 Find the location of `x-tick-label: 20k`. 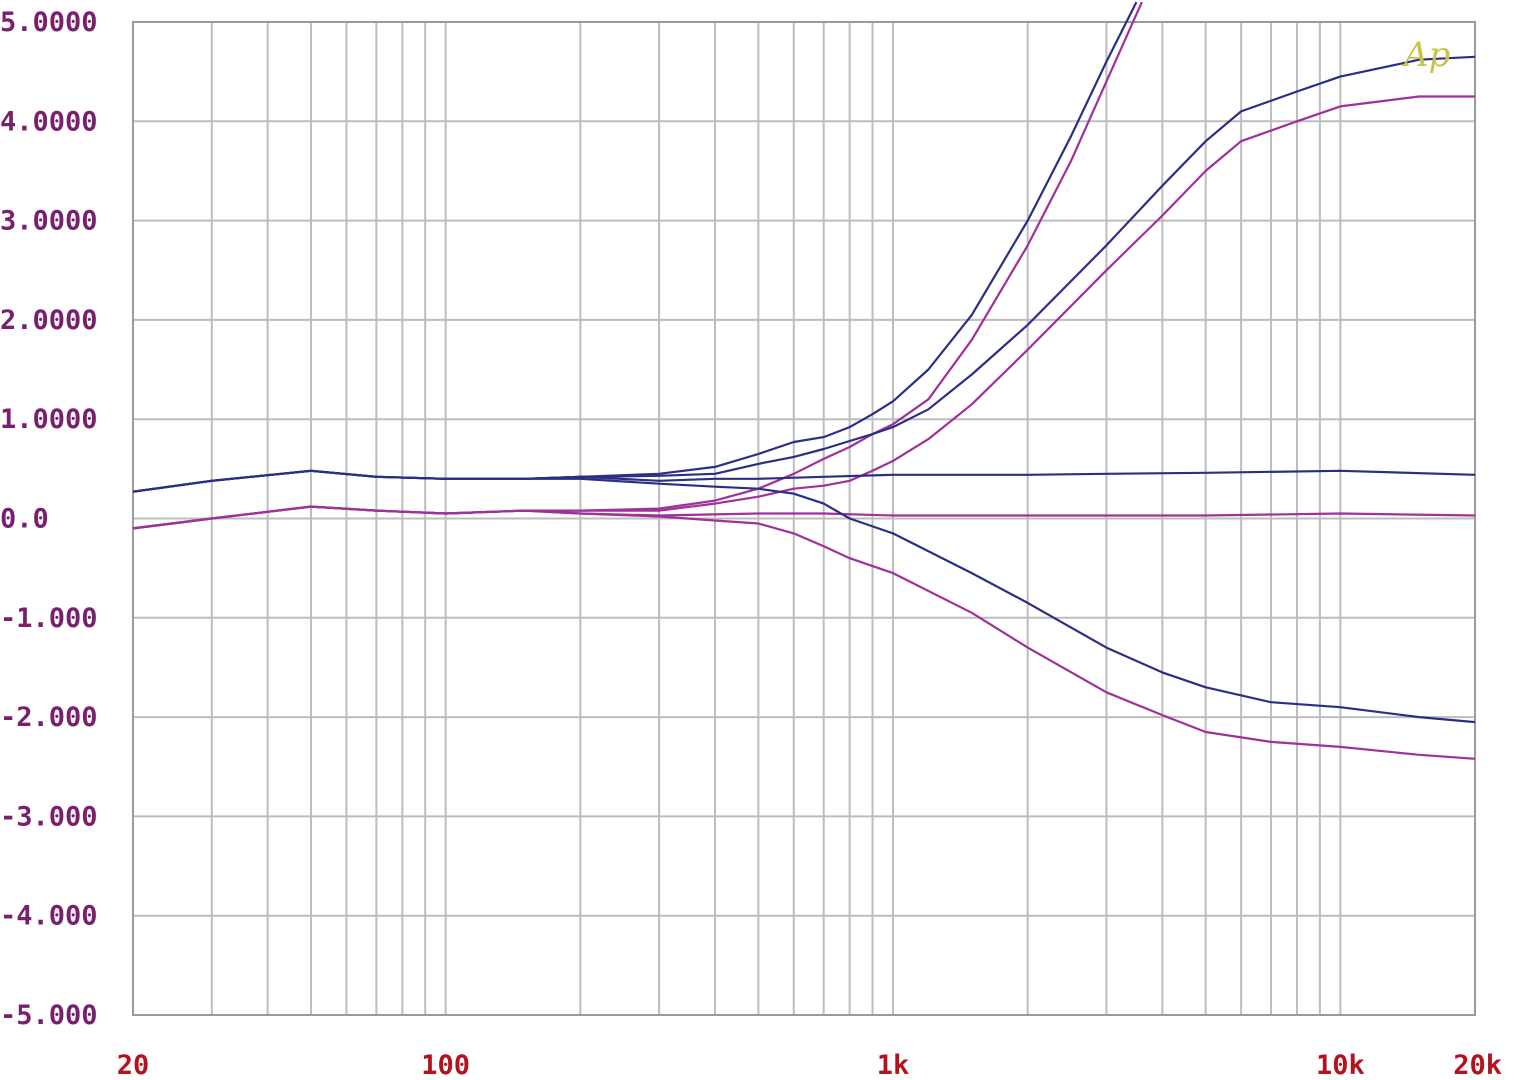

x-tick-label: 20k is located at coordinates (1477, 1065).